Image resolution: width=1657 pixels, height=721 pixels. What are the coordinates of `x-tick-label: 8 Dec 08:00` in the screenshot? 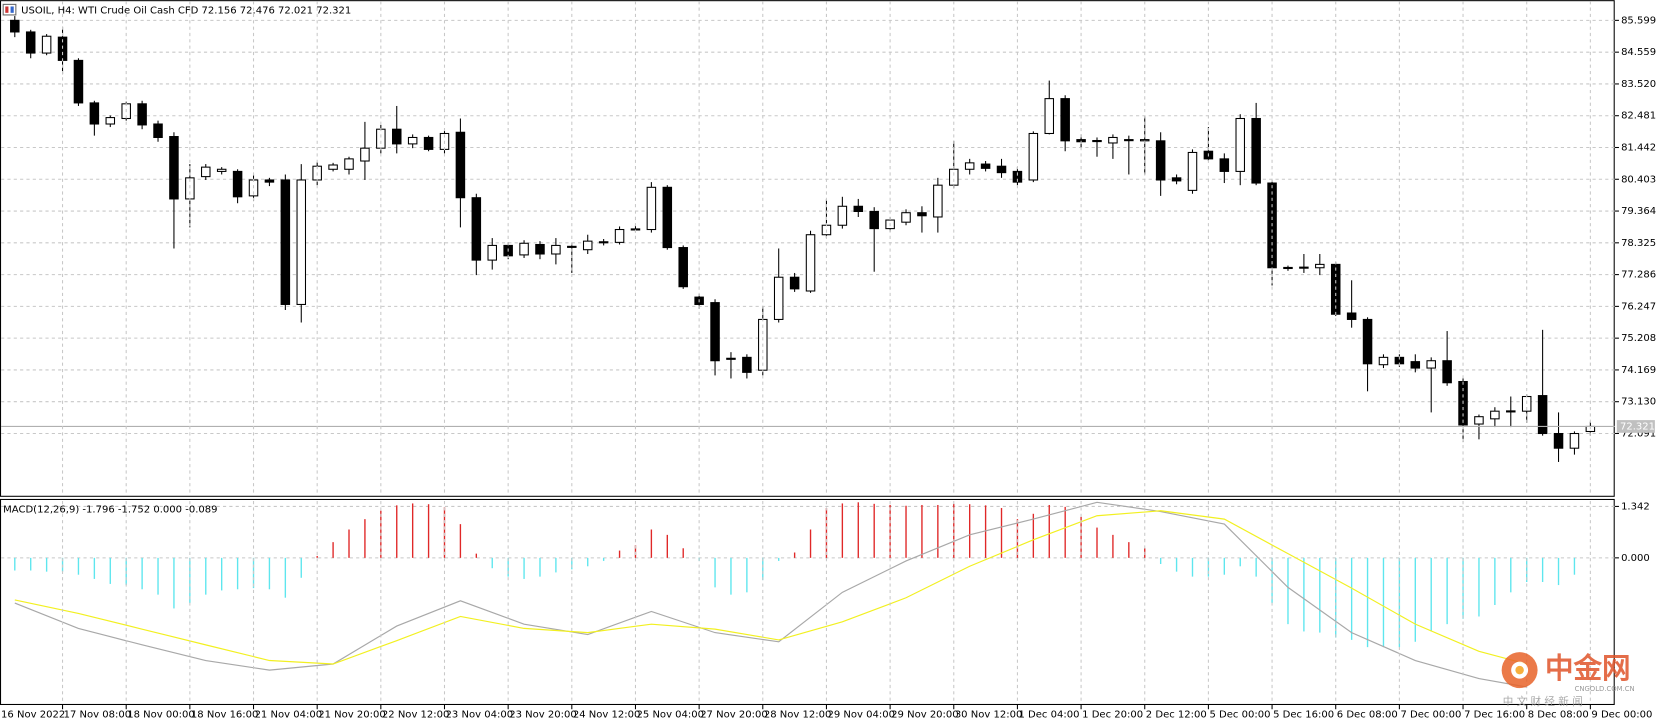 It's located at (1558, 715).